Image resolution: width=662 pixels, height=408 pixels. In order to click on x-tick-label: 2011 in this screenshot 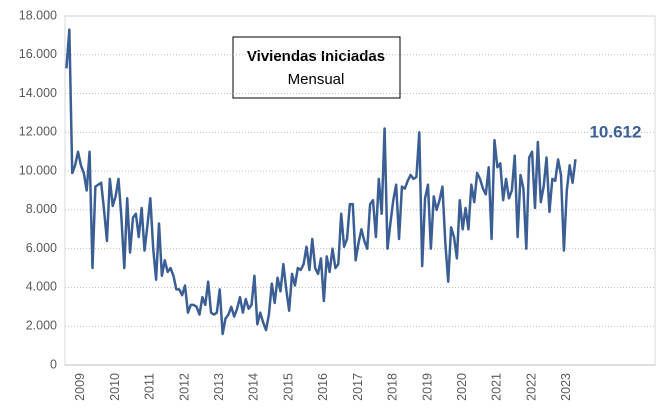, I will do `click(150, 386)`.